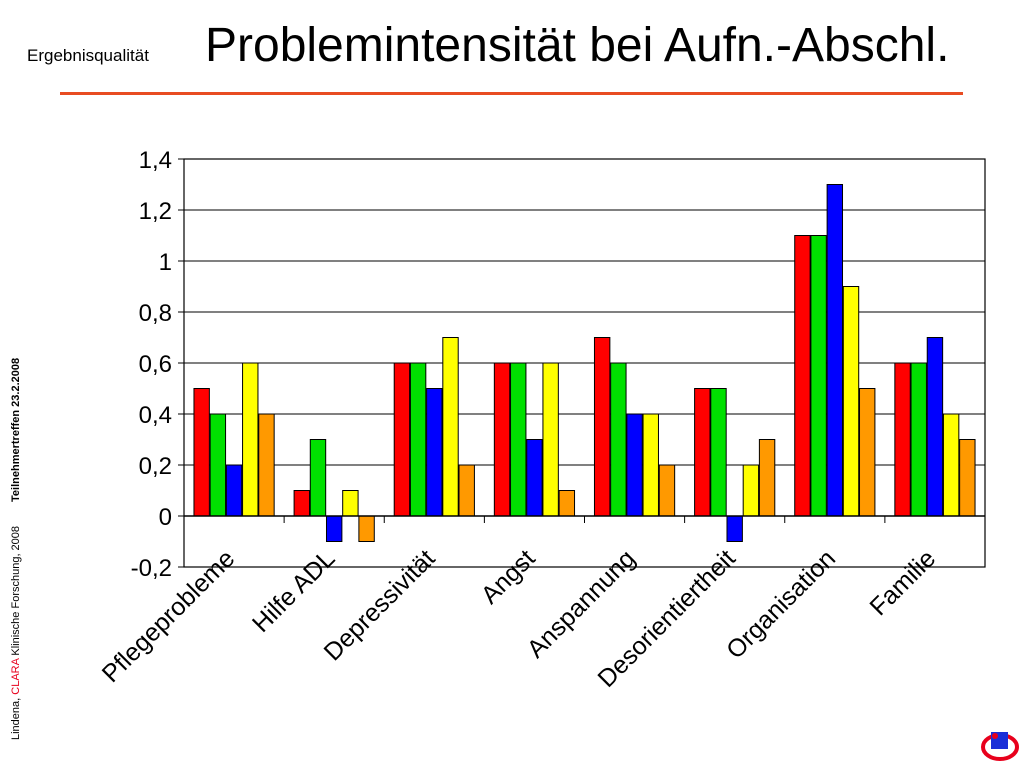  What do you see at coordinates (511, 93) in the screenshot?
I see `title-rule` at bounding box center [511, 93].